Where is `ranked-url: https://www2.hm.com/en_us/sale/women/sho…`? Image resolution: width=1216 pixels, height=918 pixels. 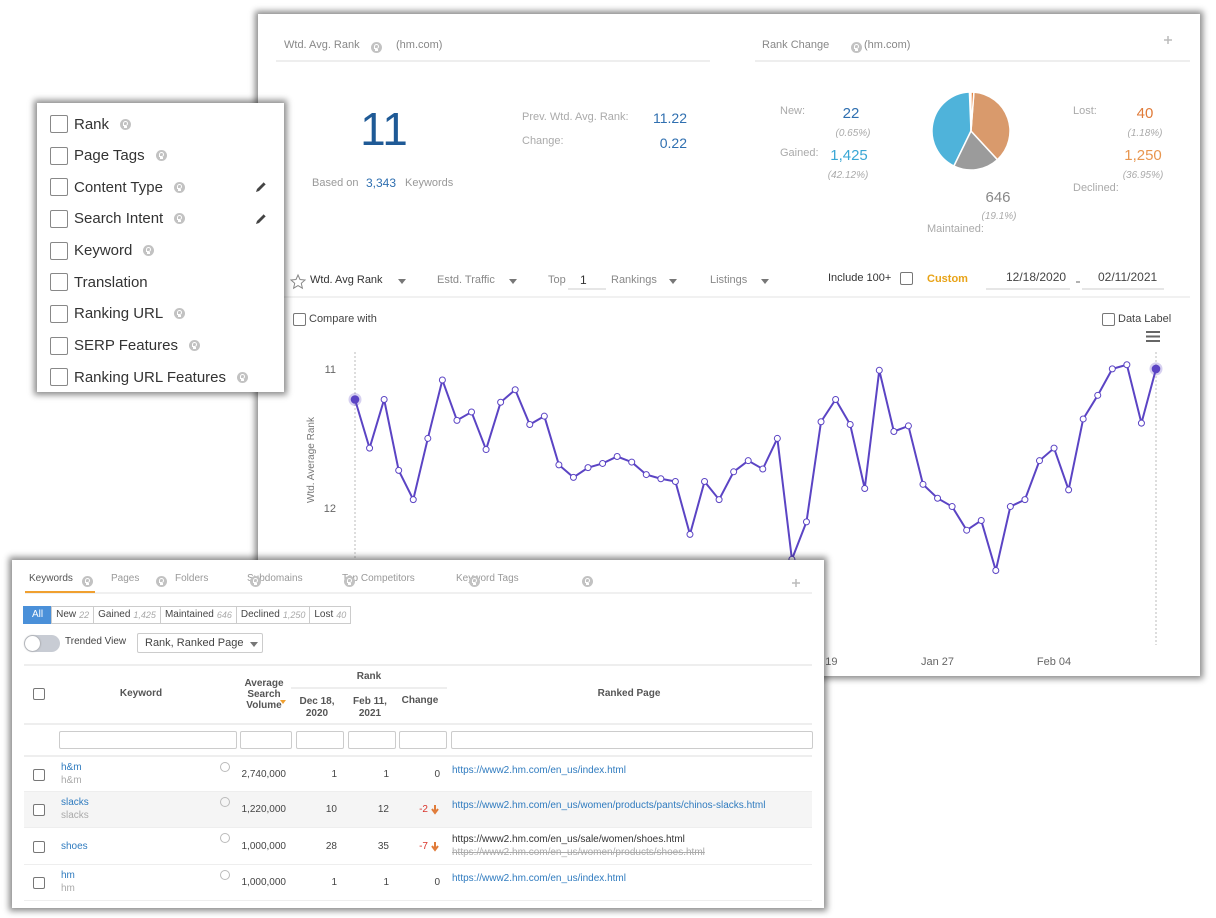
ranked-url: https://www2.hm.com/en_us/sale/women/sho… is located at coordinates (568, 839).